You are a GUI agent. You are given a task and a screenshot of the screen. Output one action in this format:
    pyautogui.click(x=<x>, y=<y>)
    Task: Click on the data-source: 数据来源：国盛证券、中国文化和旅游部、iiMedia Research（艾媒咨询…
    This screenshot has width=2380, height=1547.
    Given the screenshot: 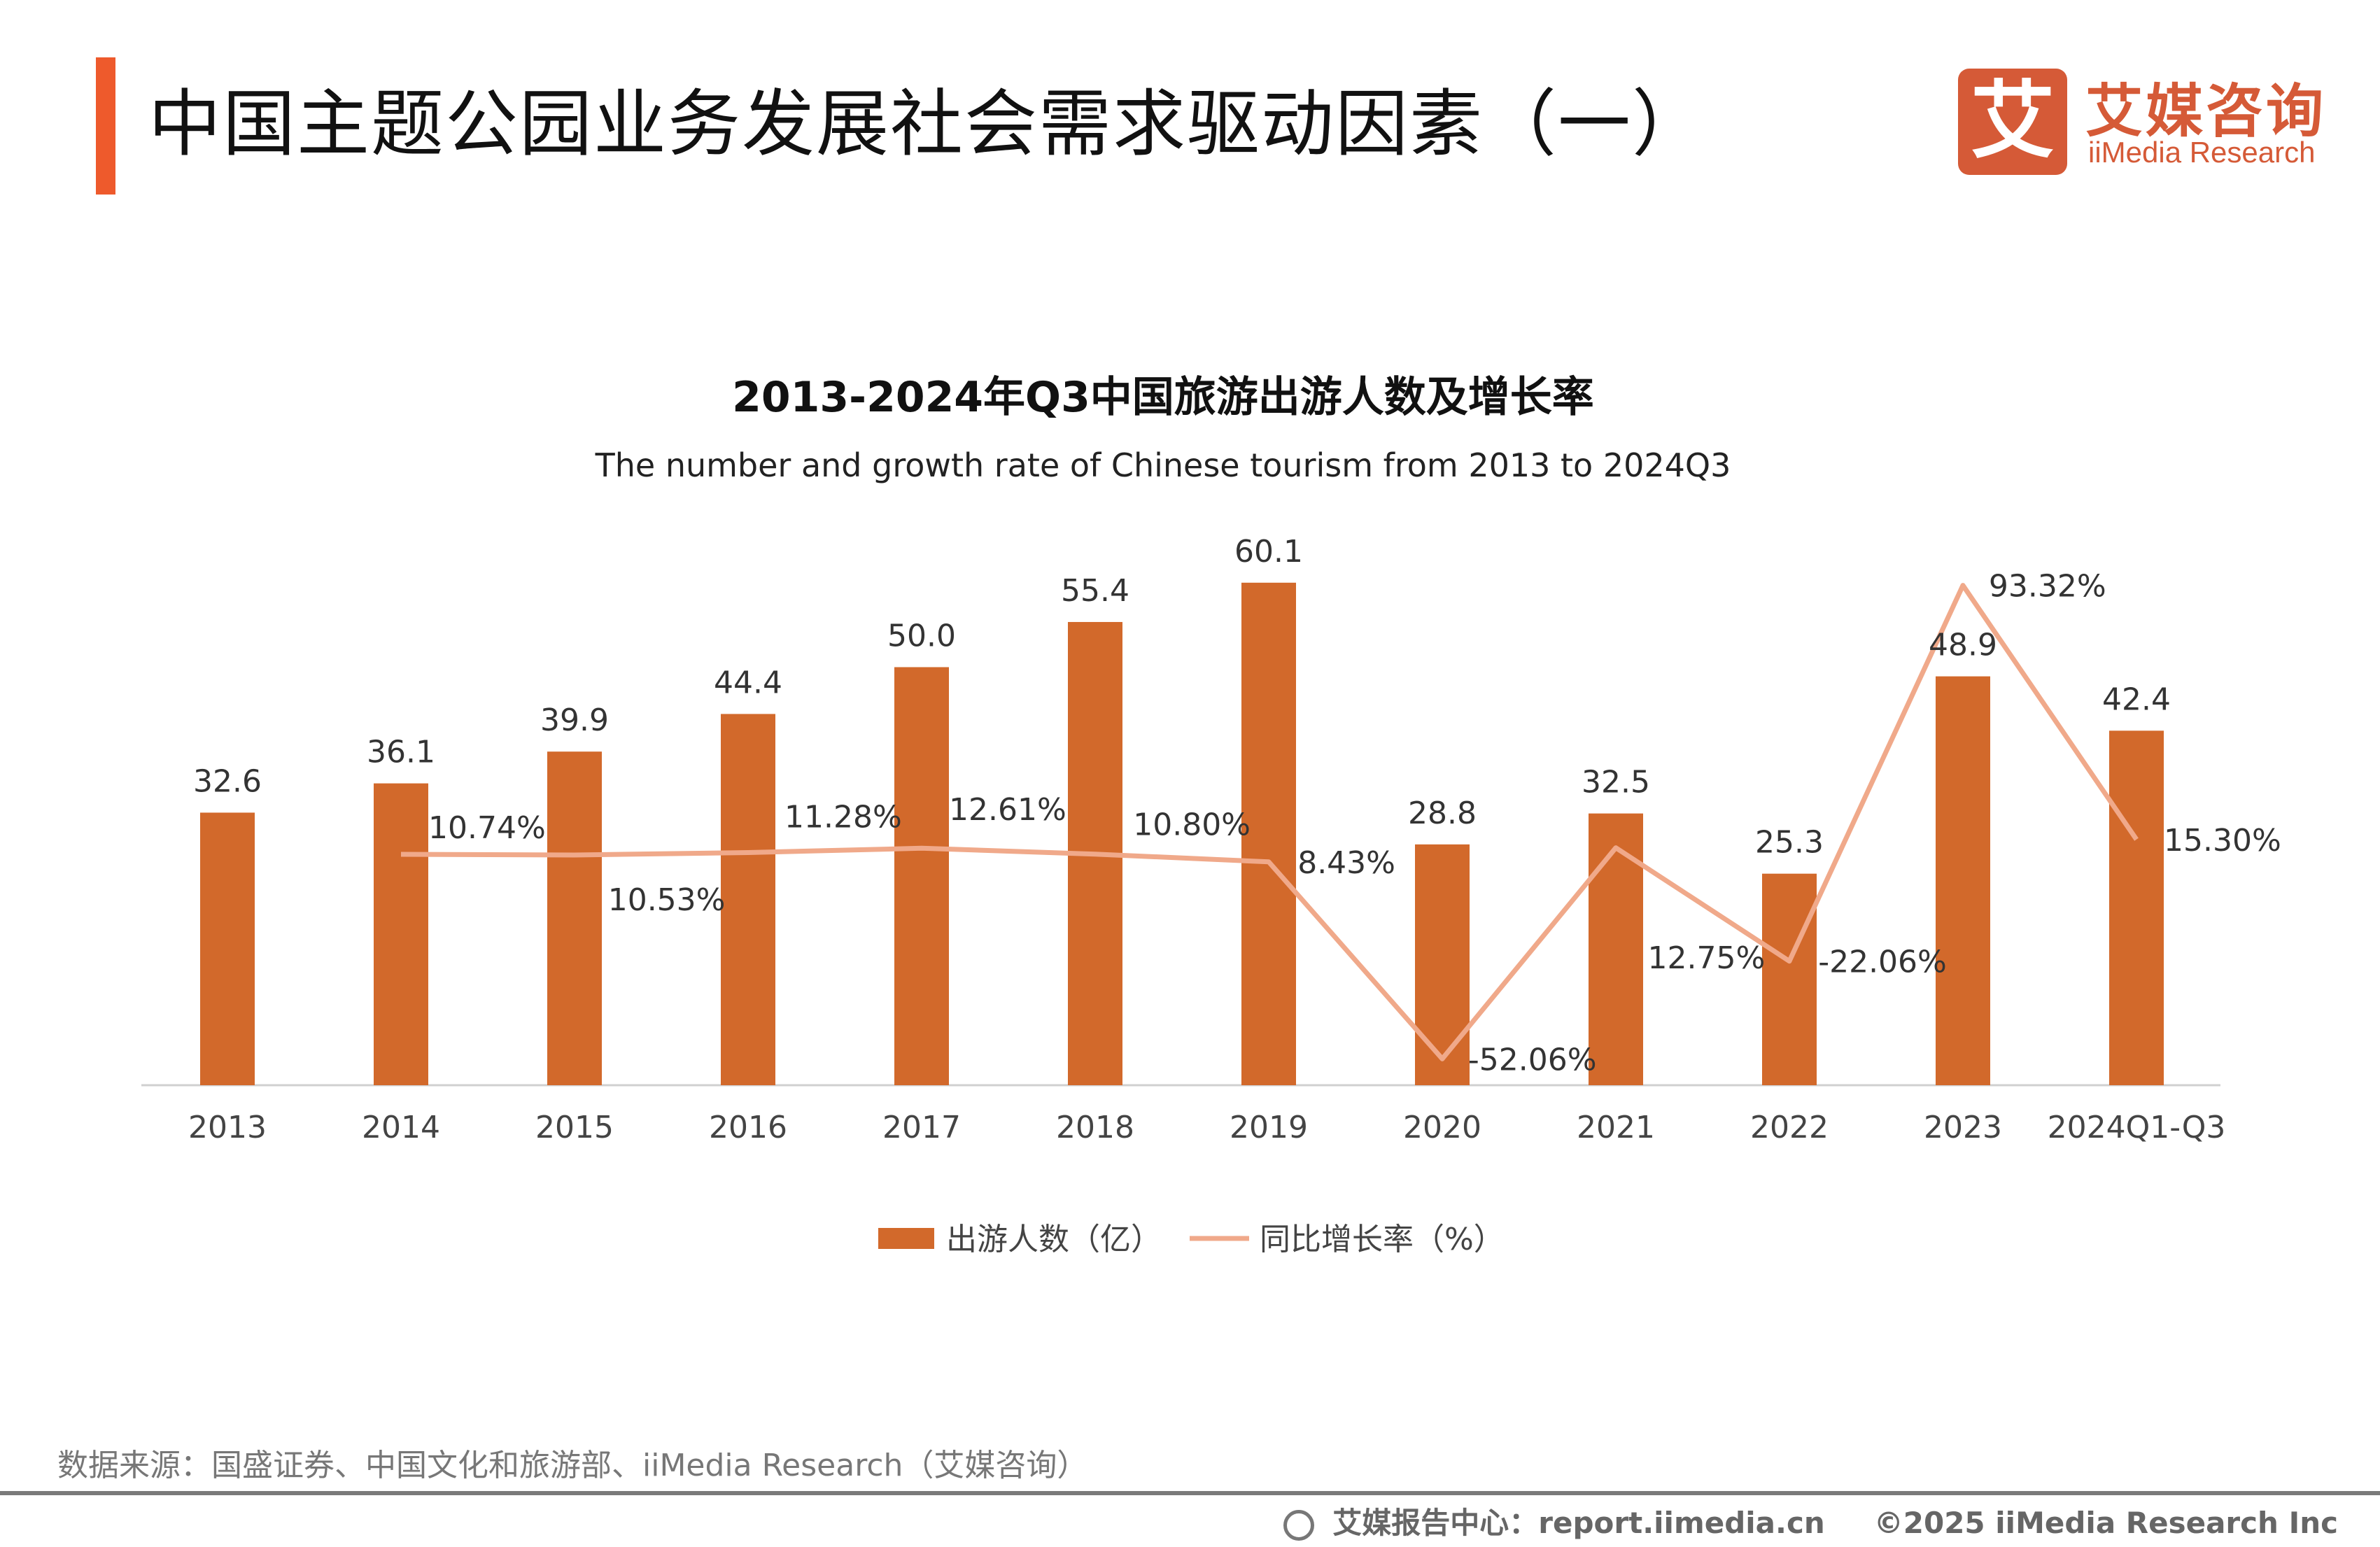 What is the action you would take?
    pyautogui.click(x=572, y=1465)
    